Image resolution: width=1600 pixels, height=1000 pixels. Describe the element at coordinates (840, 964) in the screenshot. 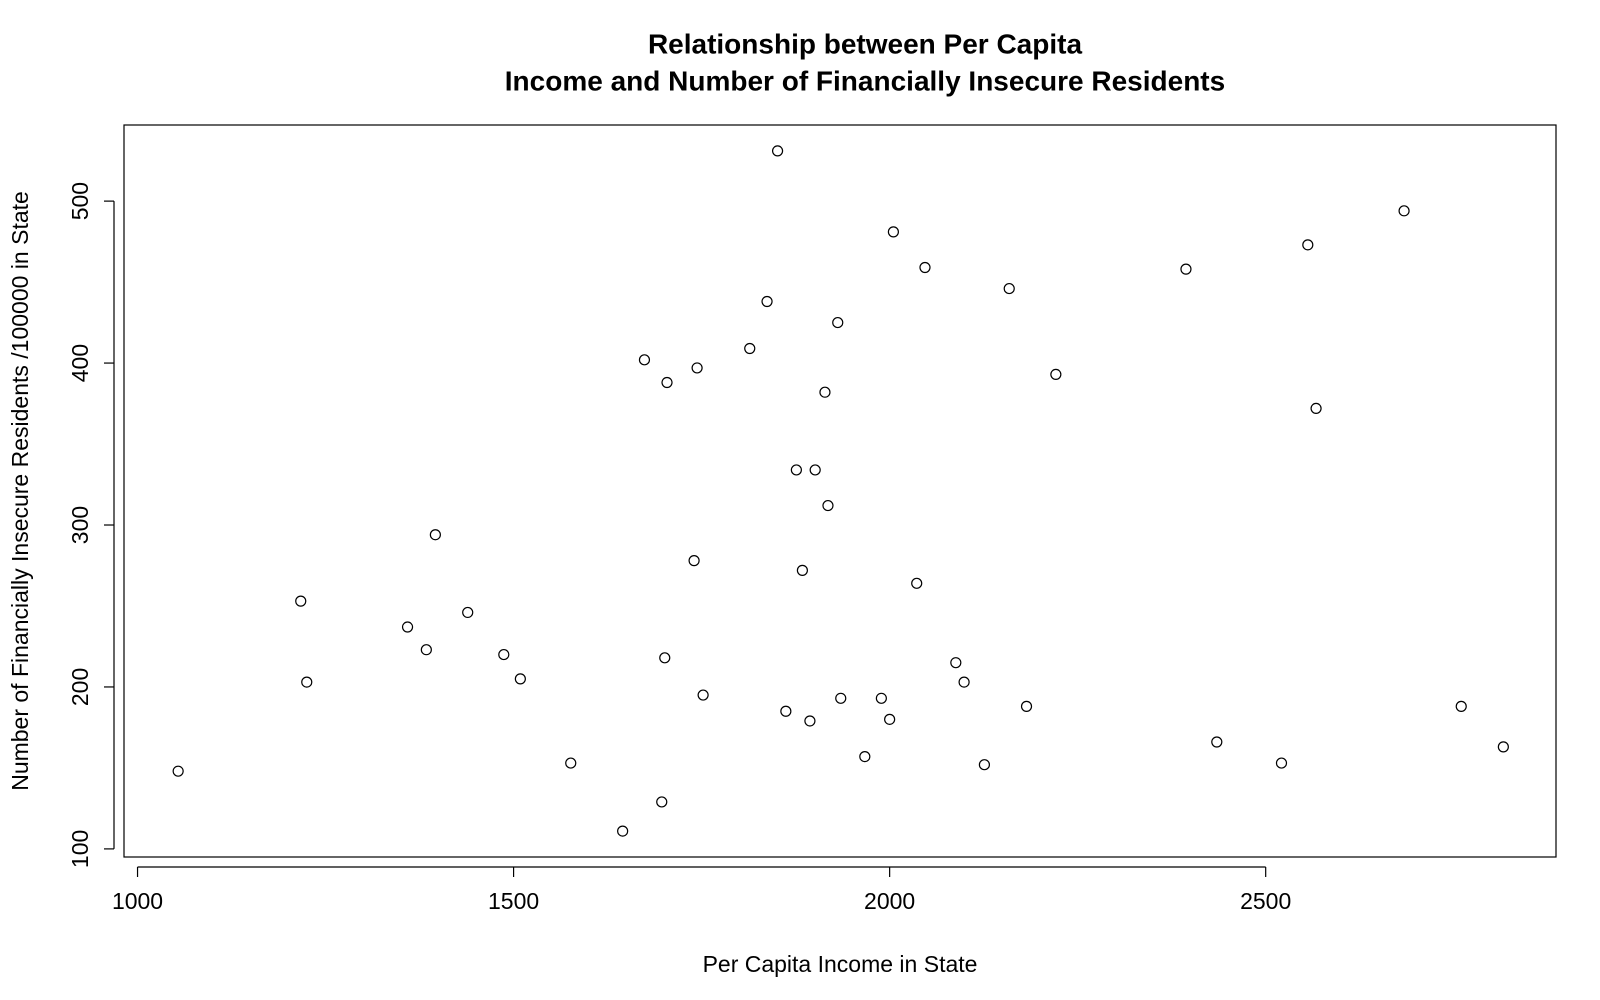

I see `x-axis-label: Per Capita Income in State` at that location.